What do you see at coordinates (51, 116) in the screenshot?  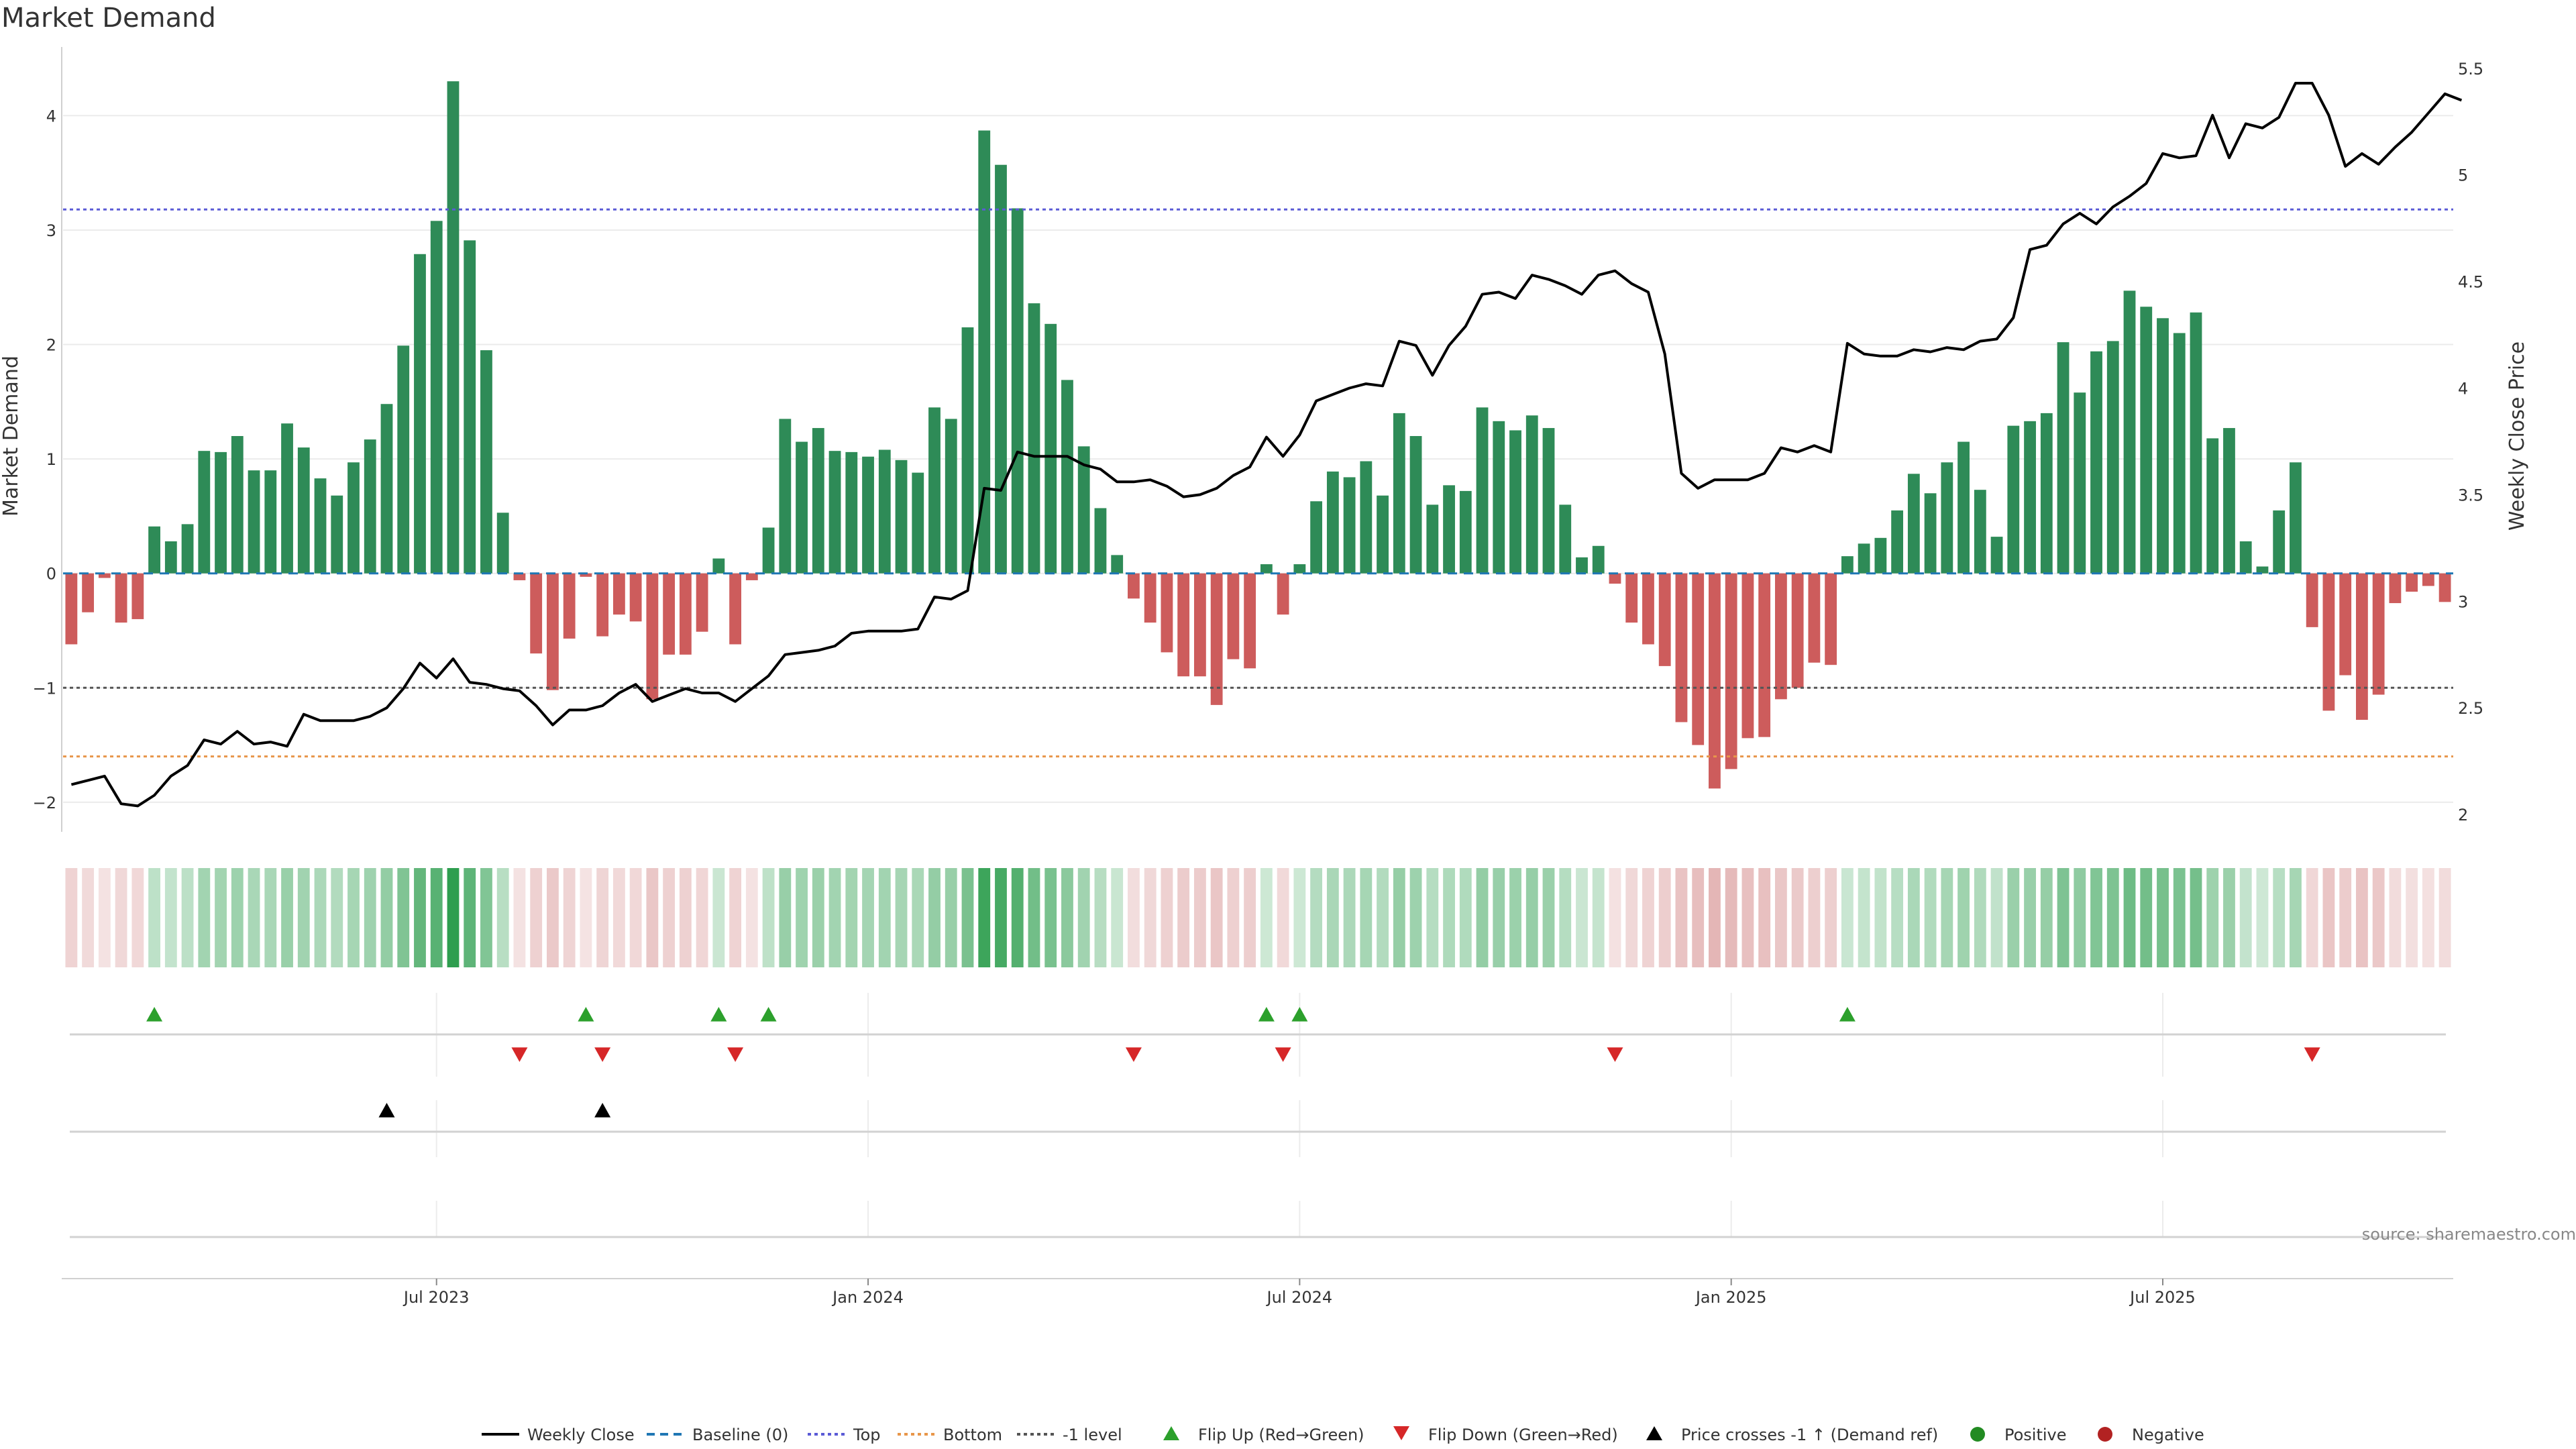 I see `y-tick-label: 4` at bounding box center [51, 116].